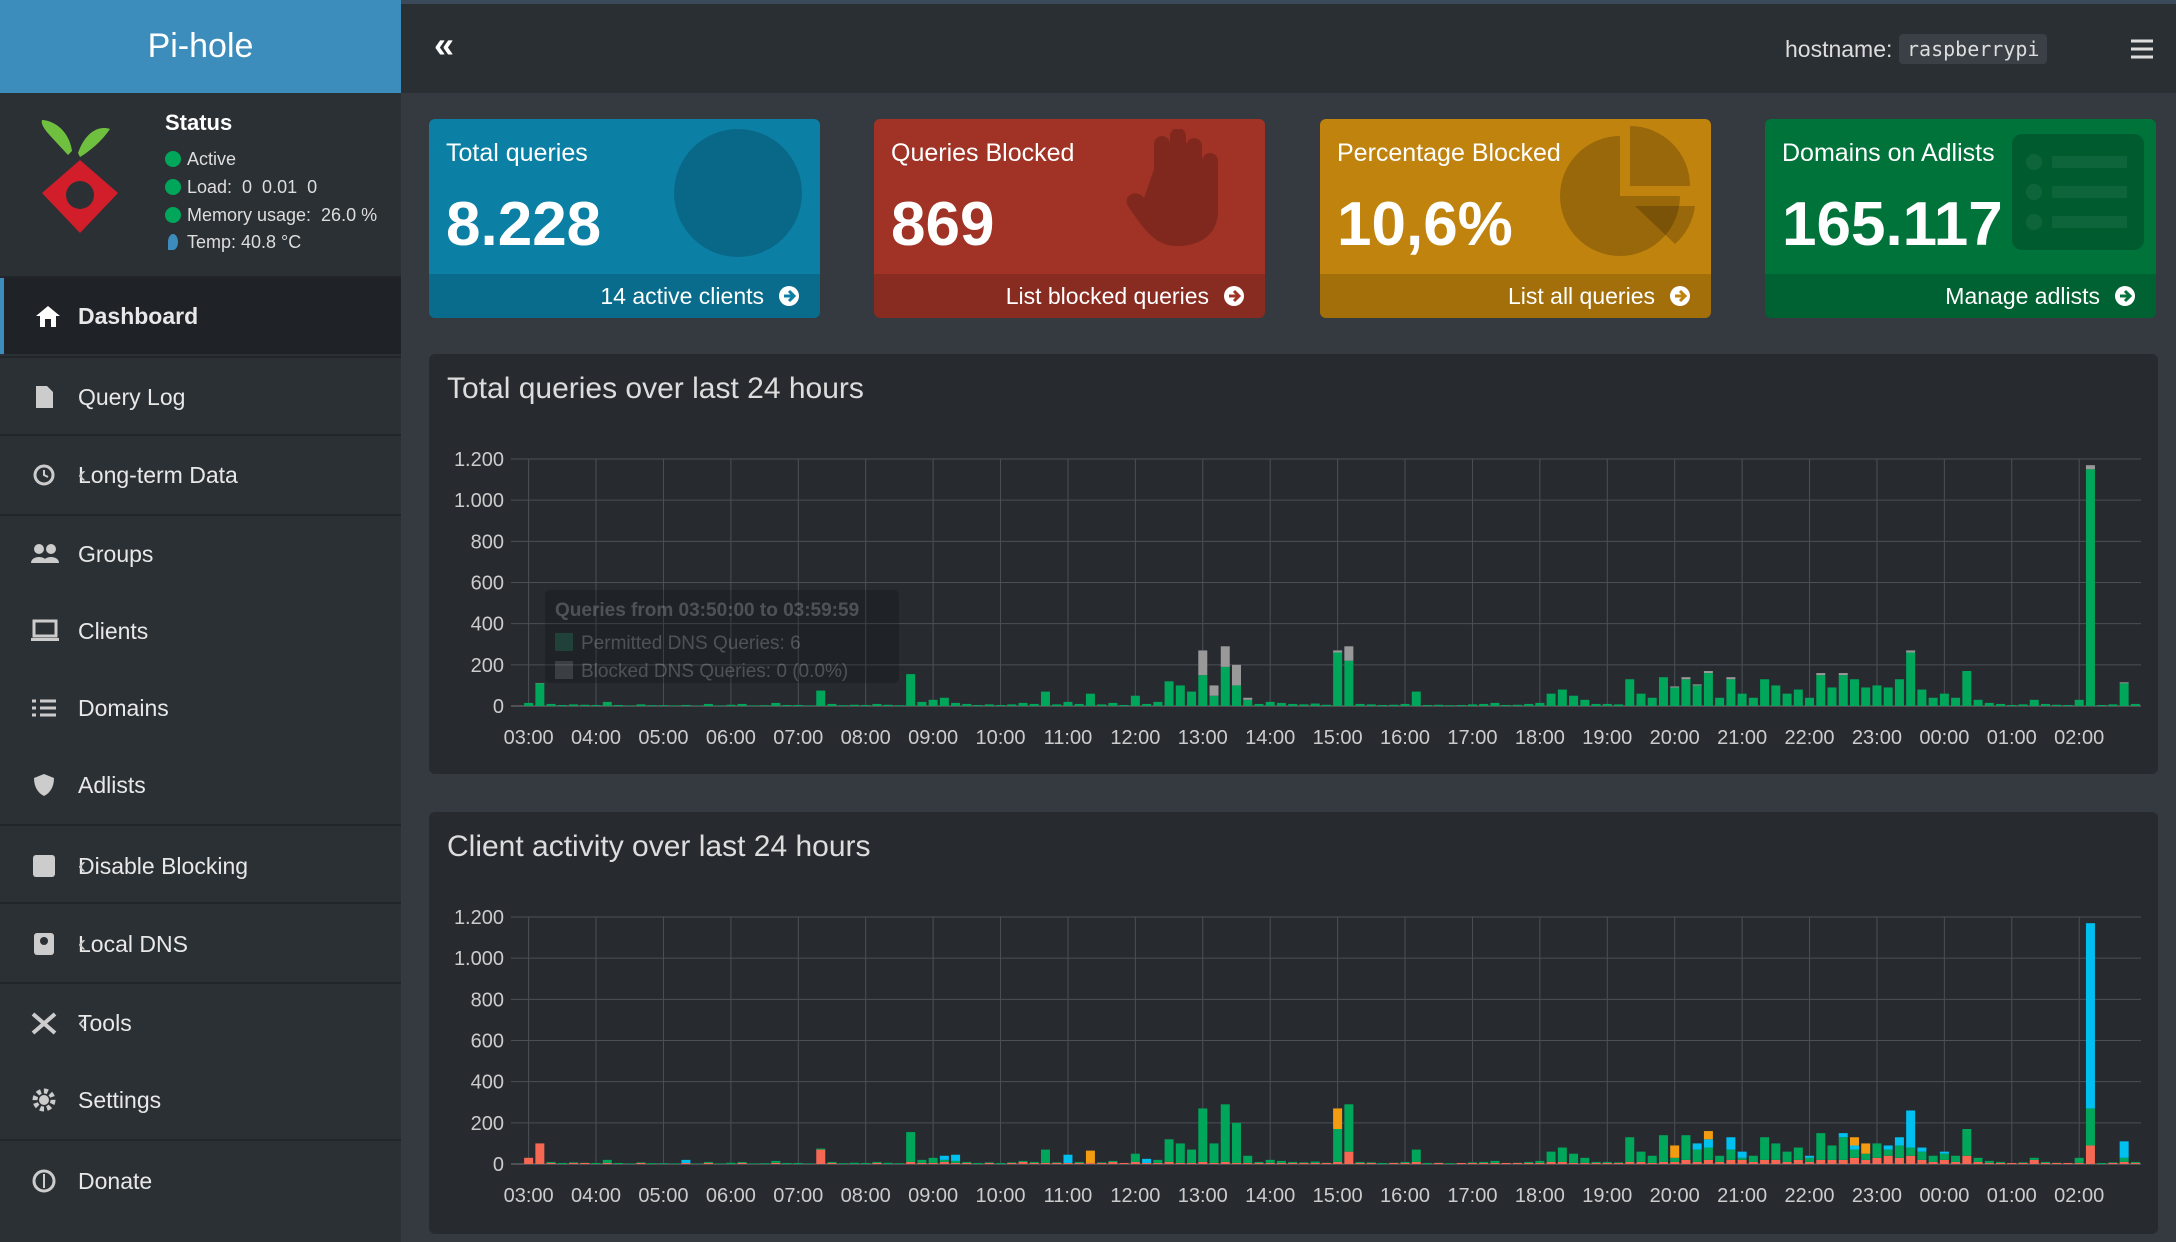 This screenshot has height=1242, width=2176. Describe the element at coordinates (200, 397) in the screenshot. I see `nav-item: Query Log` at that location.